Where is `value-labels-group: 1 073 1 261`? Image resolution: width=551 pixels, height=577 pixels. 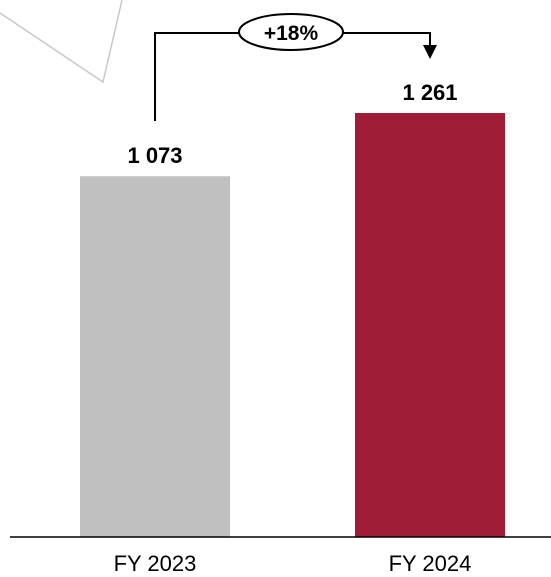
value-labels-group: 1 073 1 261 is located at coordinates (292, 124).